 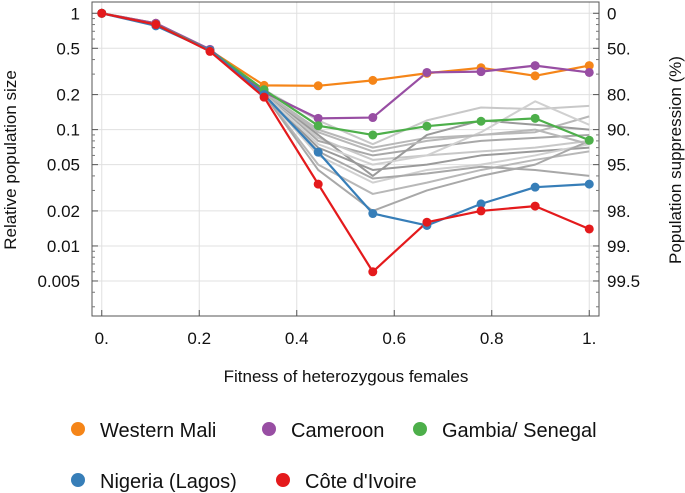 What do you see at coordinates (619, 246) in the screenshot?
I see `y2-tick-label: 99.` at bounding box center [619, 246].